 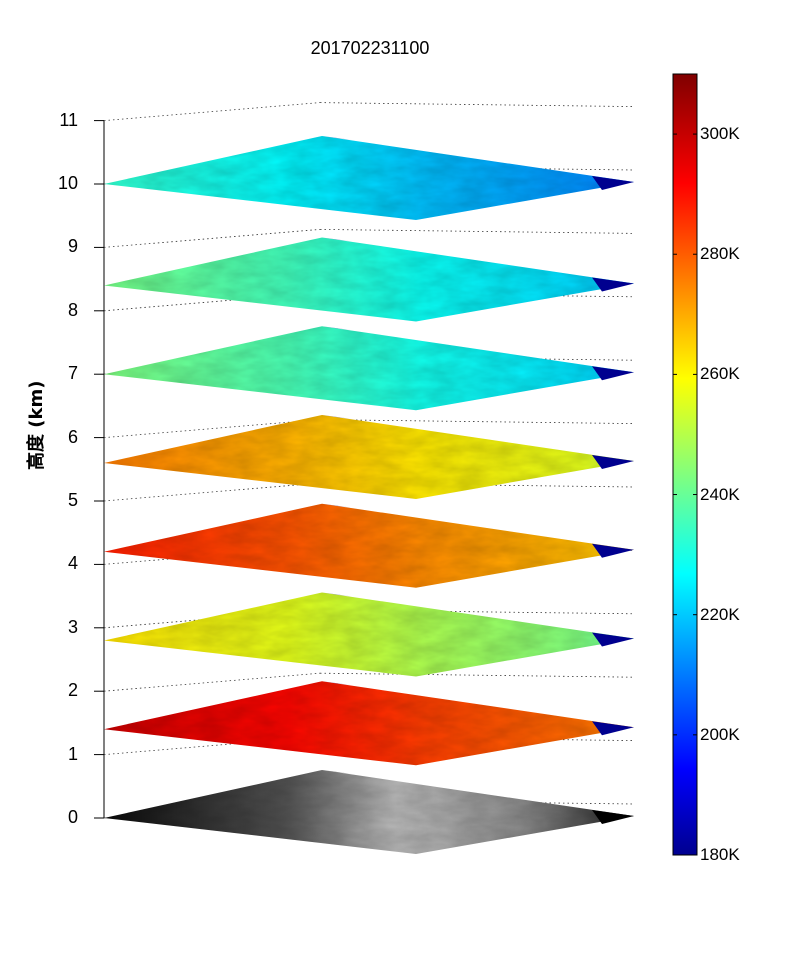 What do you see at coordinates (720, 254) in the screenshot?
I see `colorbar-tick-label: 280K` at bounding box center [720, 254].